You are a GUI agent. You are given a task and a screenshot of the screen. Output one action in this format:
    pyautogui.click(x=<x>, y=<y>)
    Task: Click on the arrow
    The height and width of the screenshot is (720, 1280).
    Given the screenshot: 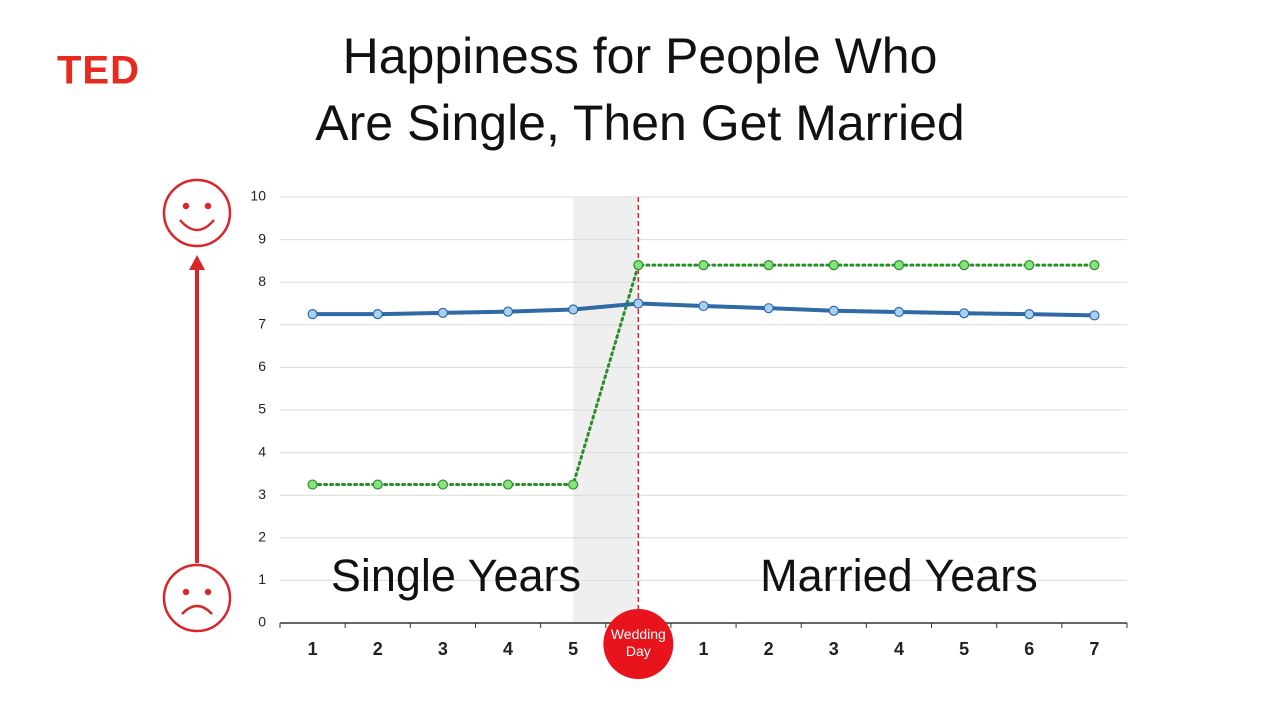 What is the action you would take?
    pyautogui.click(x=197, y=409)
    